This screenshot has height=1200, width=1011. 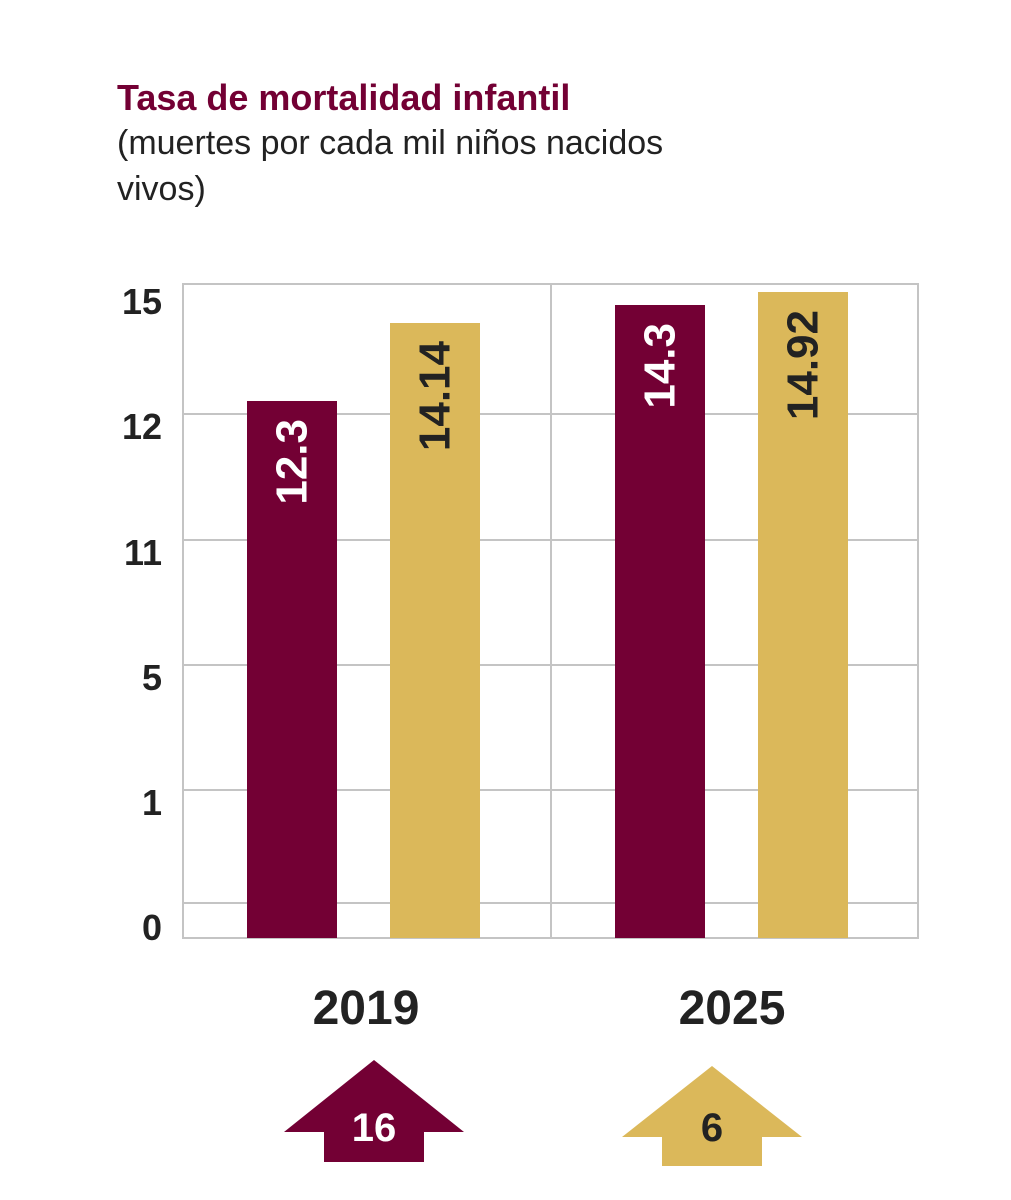 What do you see at coordinates (292, 462) in the screenshot?
I see `bar-value-label: 12.3` at bounding box center [292, 462].